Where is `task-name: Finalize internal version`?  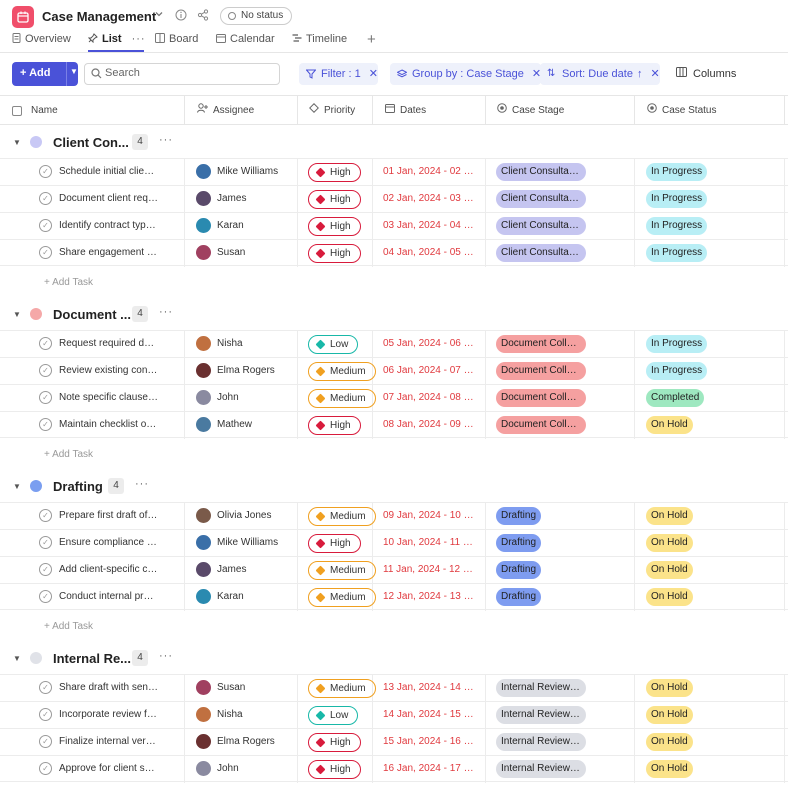
task-name: Finalize internal version is located at coordinates (109, 741).